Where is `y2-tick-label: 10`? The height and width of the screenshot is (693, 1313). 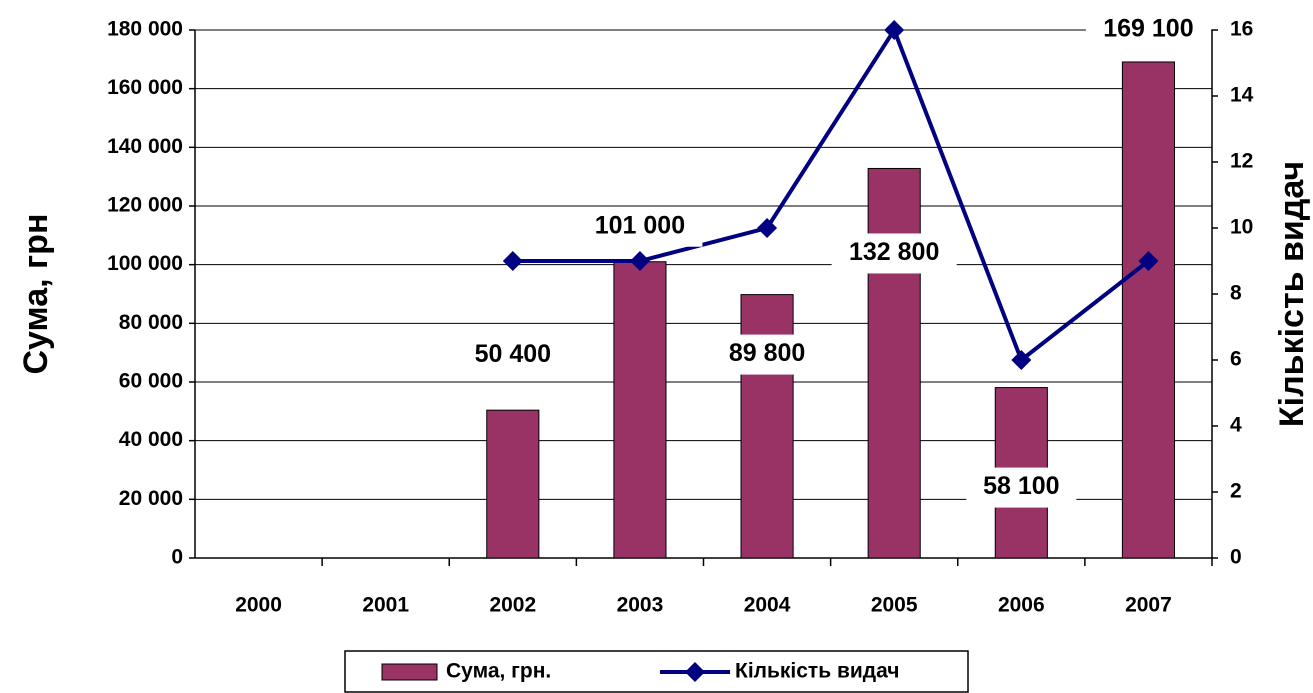
y2-tick-label: 10 is located at coordinates (1241, 227).